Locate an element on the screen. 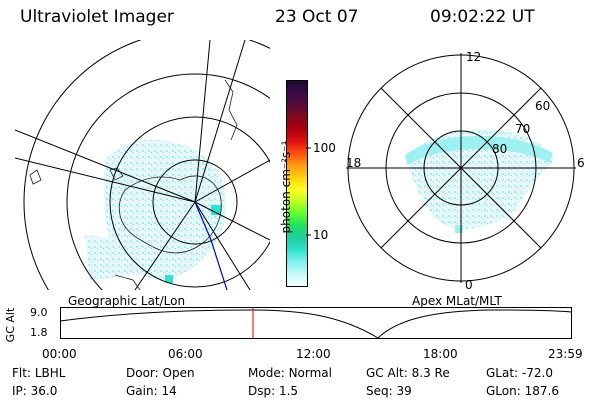  instrument-title: Ultraviolet Imager is located at coordinates (97, 17).